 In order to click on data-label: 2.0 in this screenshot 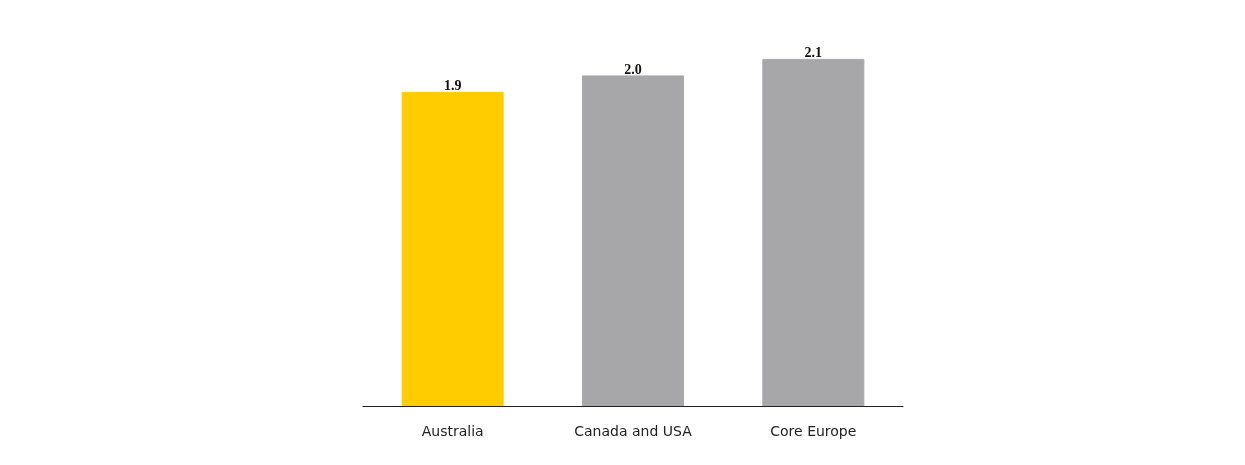, I will do `click(633, 69)`.